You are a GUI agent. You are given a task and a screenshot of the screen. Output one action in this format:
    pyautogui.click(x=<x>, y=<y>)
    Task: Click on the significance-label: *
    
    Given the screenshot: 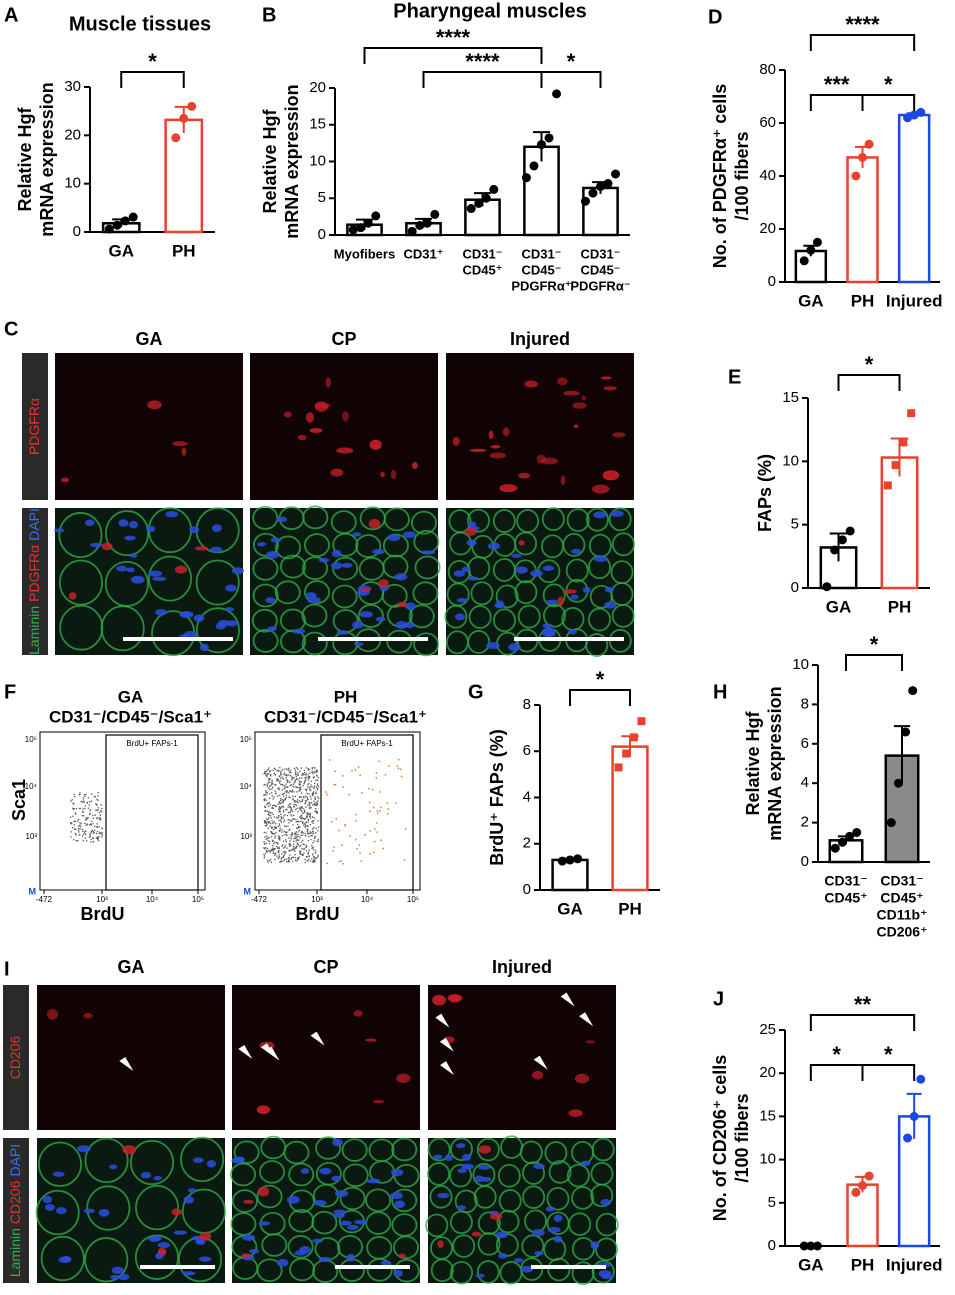 What is the action you would take?
    pyautogui.click(x=152, y=61)
    